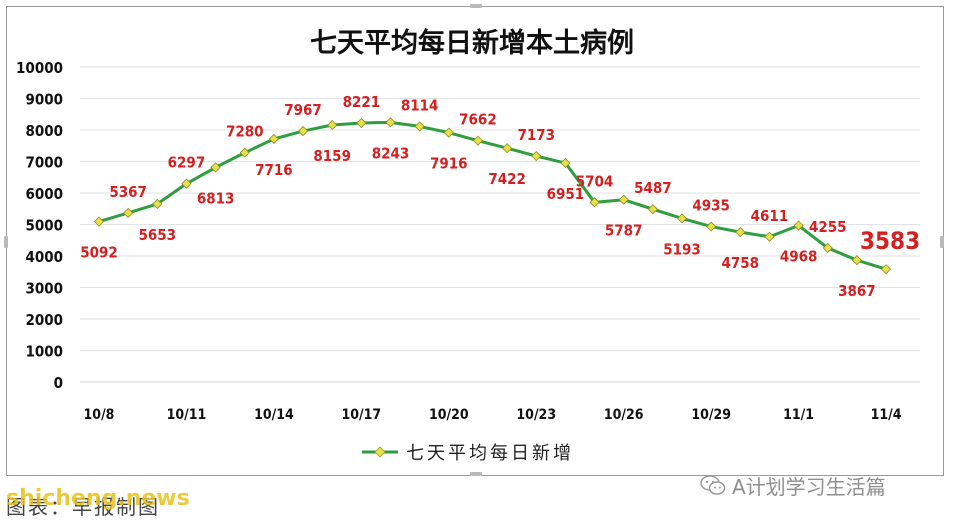  Describe the element at coordinates (187, 163) in the screenshot. I see `data-label: 6297` at that location.